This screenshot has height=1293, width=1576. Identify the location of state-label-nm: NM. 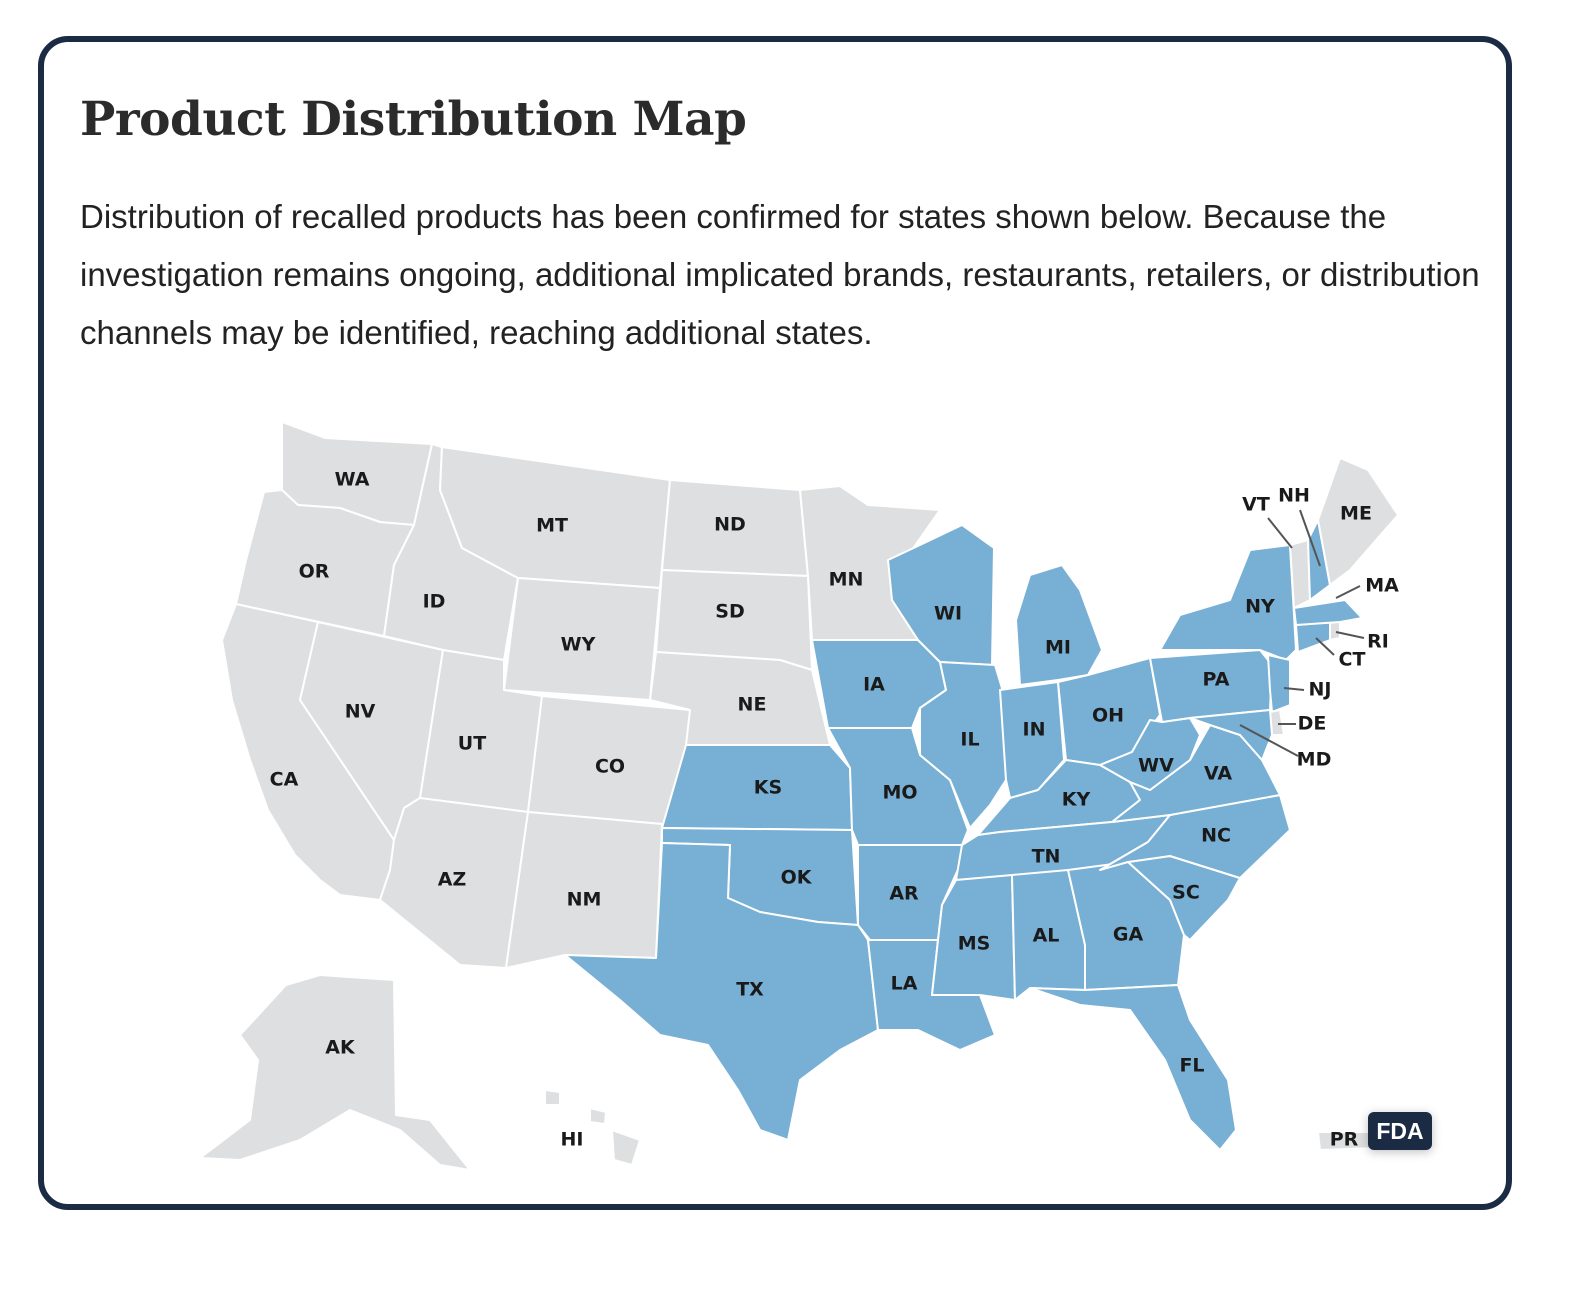
(584, 900).